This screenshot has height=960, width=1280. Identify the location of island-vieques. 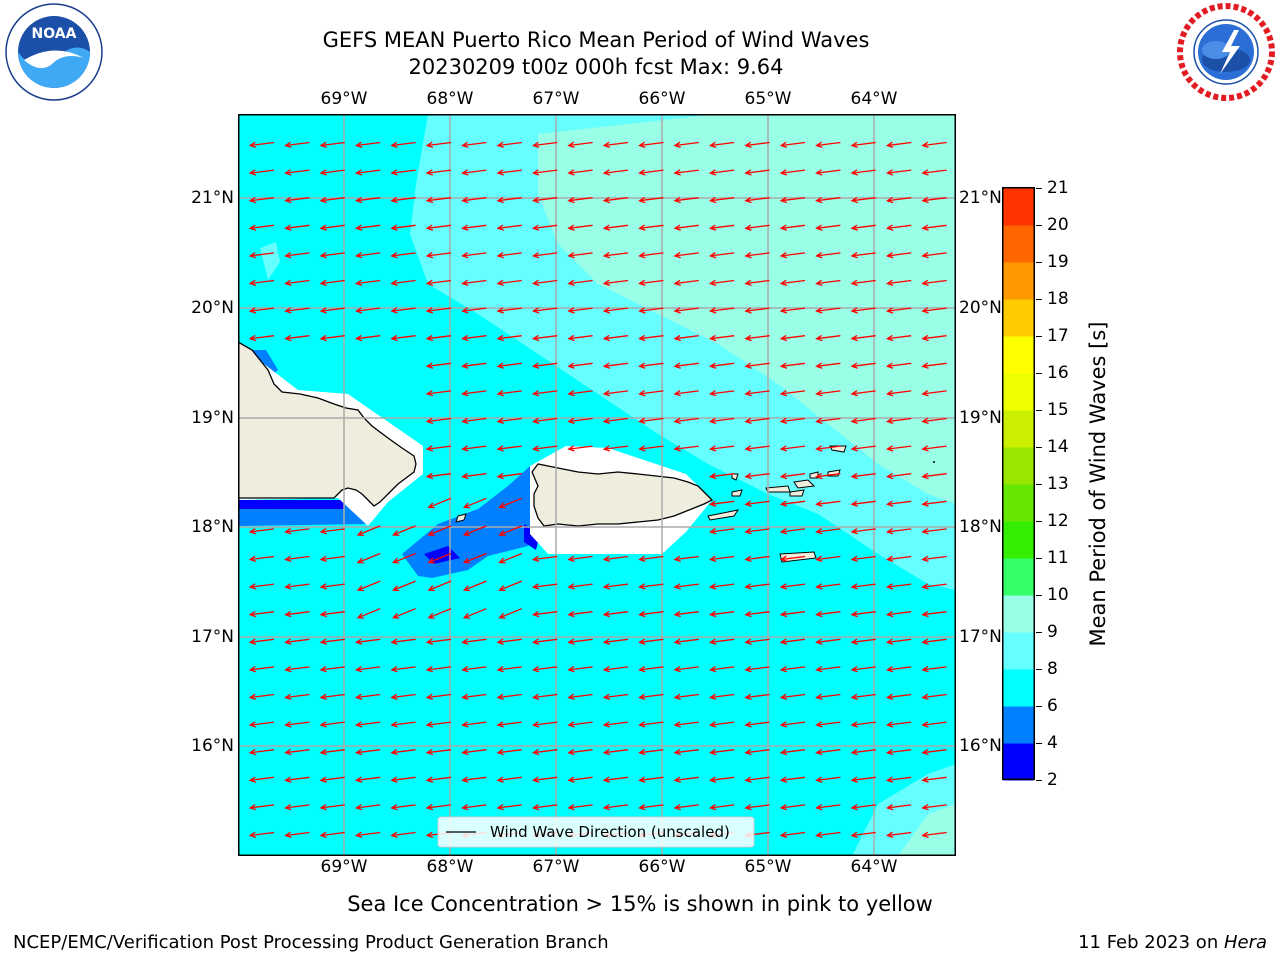
(723, 515).